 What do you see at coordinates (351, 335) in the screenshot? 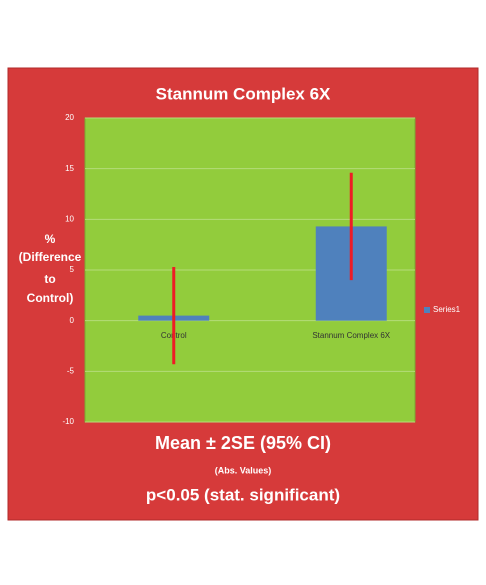
I see `x-tick-label: Stannum Complex 6X` at bounding box center [351, 335].